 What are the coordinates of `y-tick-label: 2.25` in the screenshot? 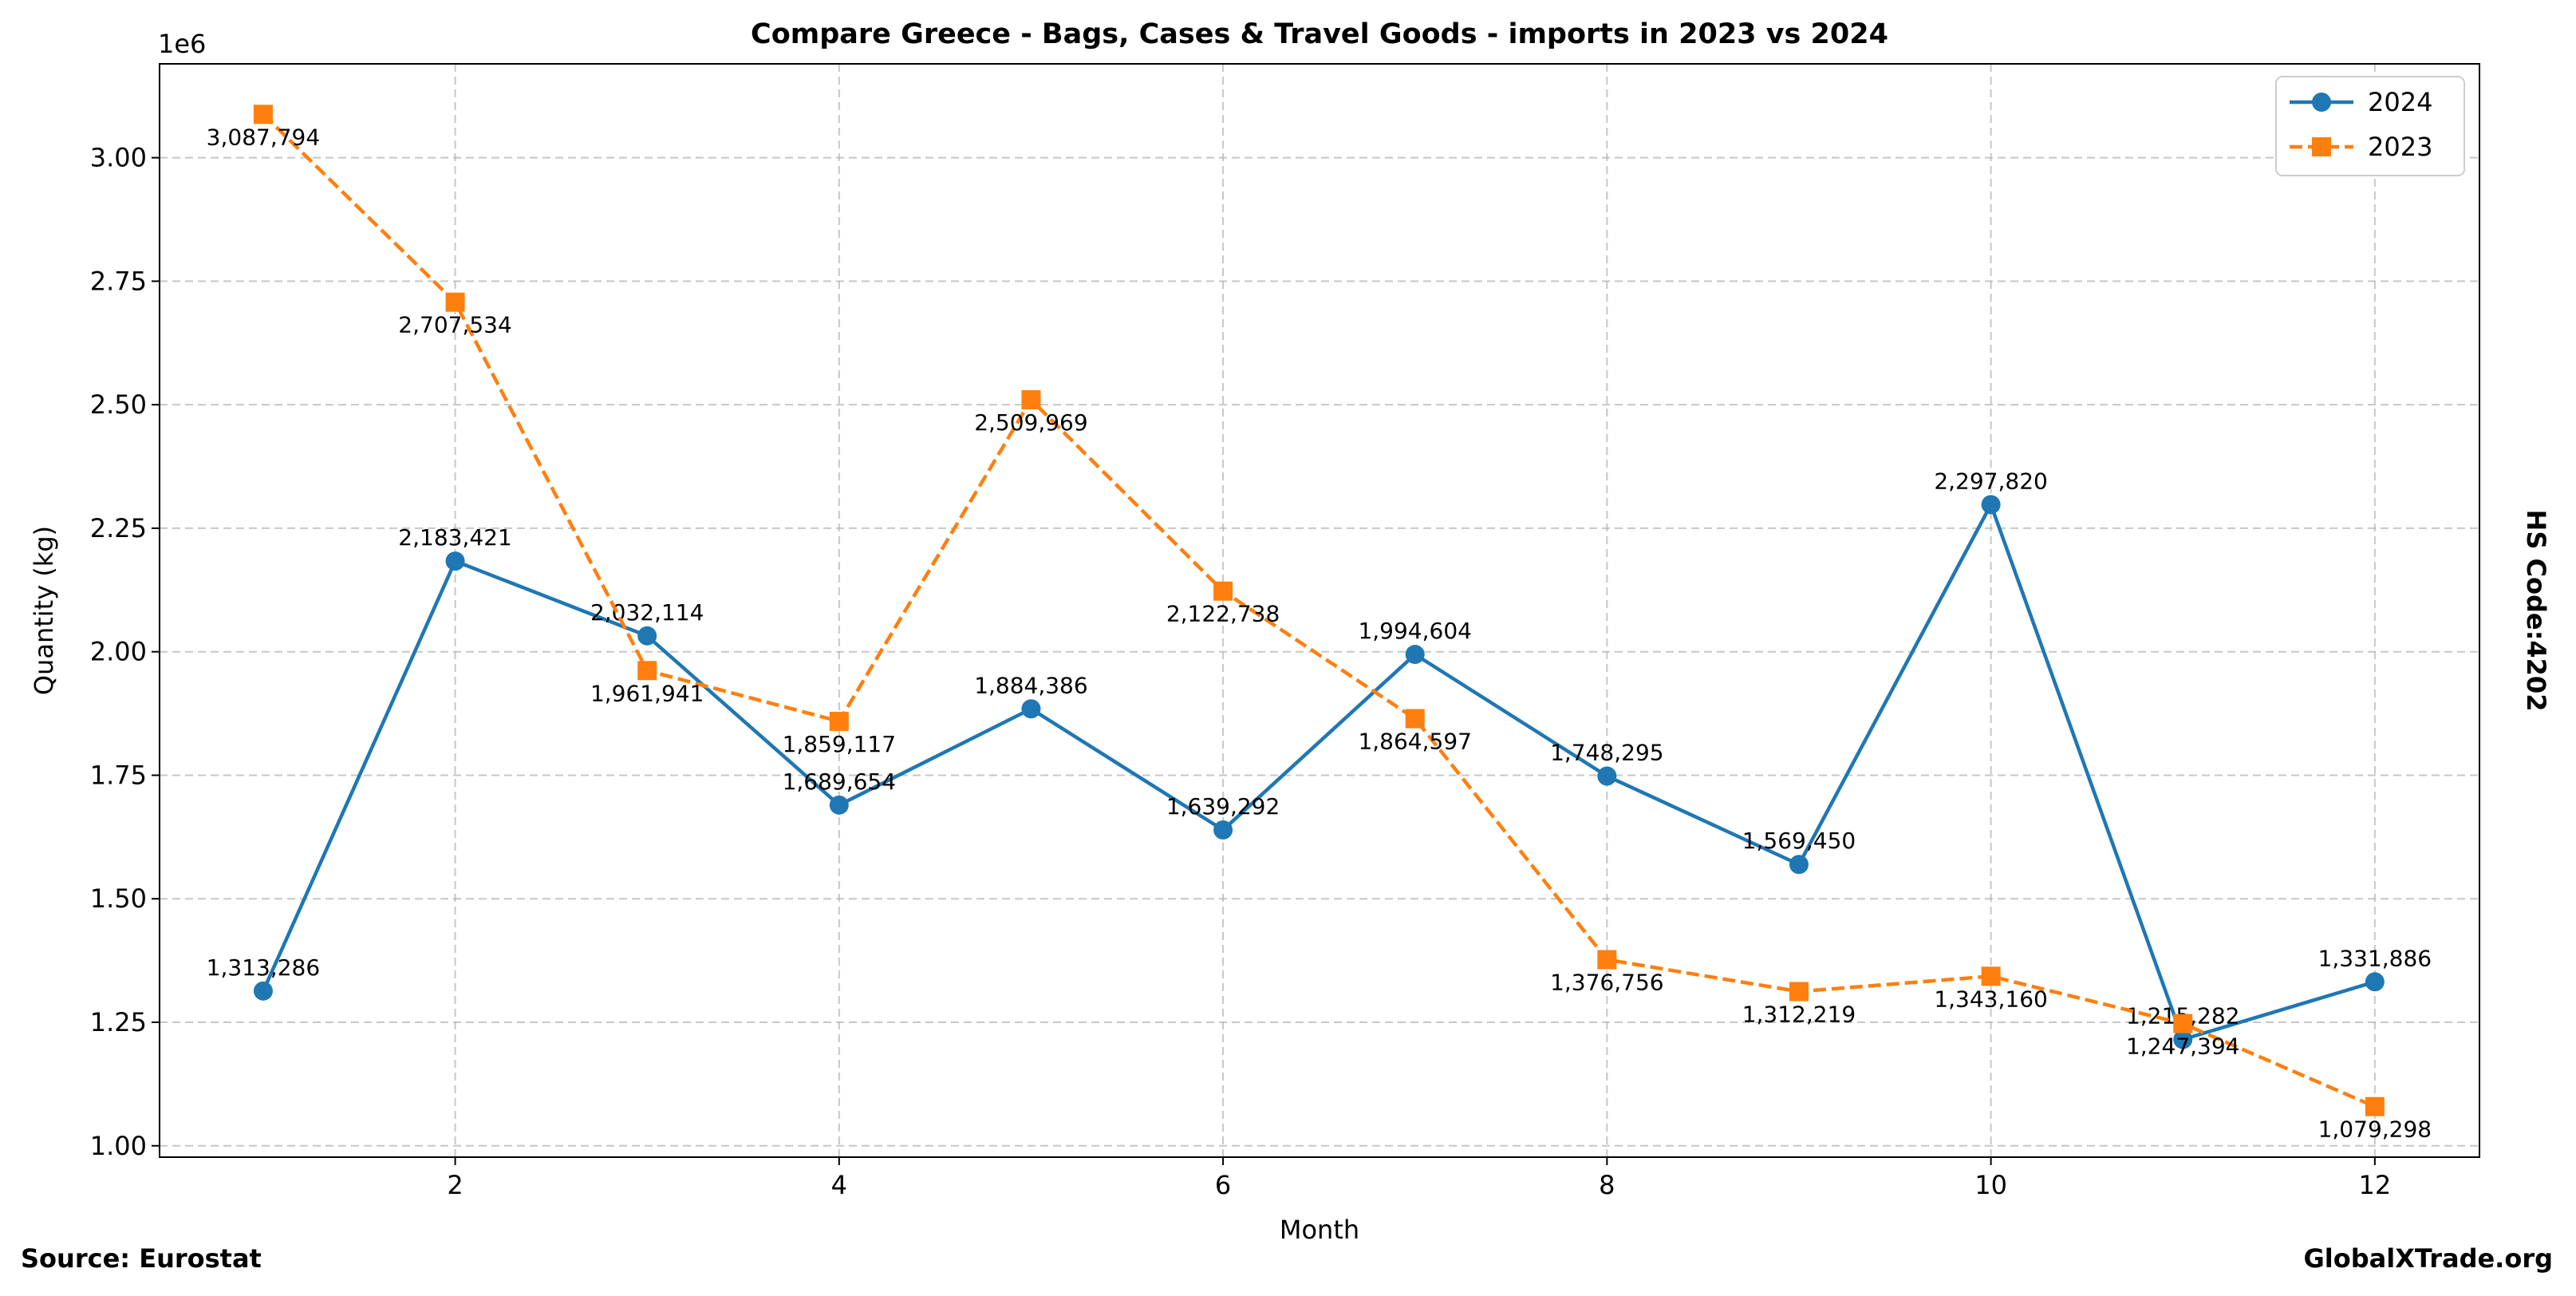 It's located at (119, 528).